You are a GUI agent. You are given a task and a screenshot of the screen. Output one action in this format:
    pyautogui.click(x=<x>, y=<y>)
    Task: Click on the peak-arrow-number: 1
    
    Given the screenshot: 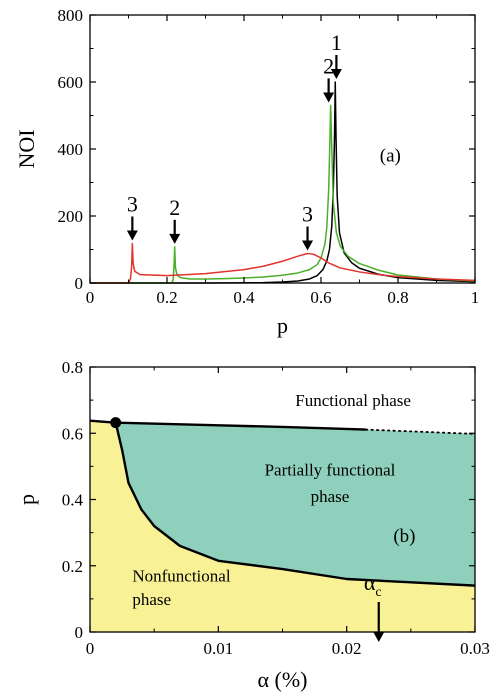 What is the action you would take?
    pyautogui.click(x=336, y=42)
    